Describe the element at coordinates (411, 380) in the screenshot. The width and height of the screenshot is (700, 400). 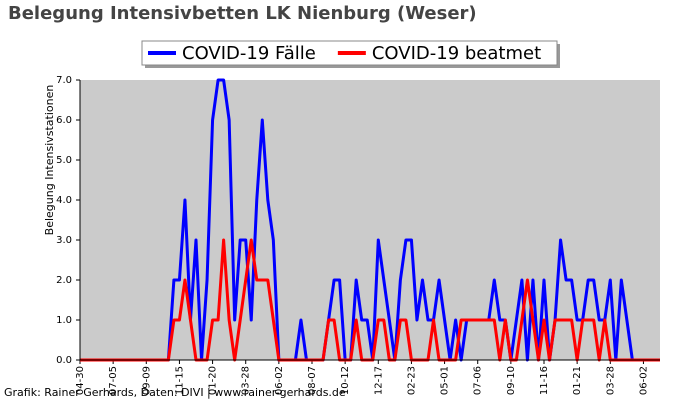
I see `x-tick-label: 02-23` at that location.